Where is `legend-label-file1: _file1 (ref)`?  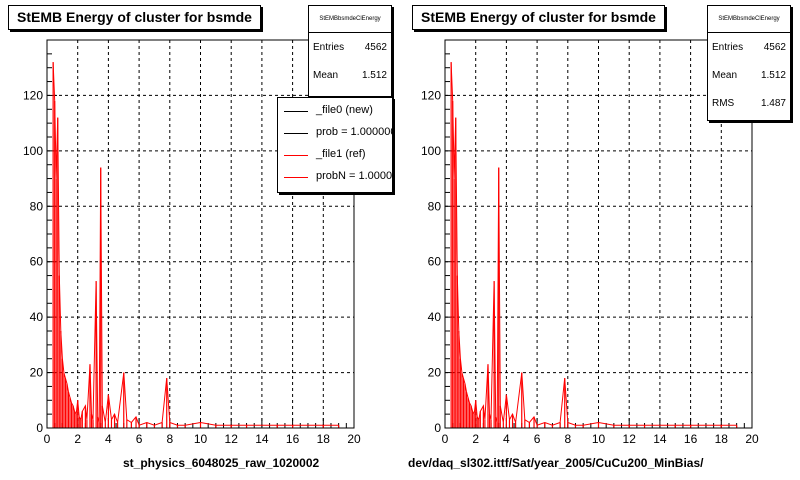 legend-label-file1: _file1 (ref) is located at coordinates (341, 154).